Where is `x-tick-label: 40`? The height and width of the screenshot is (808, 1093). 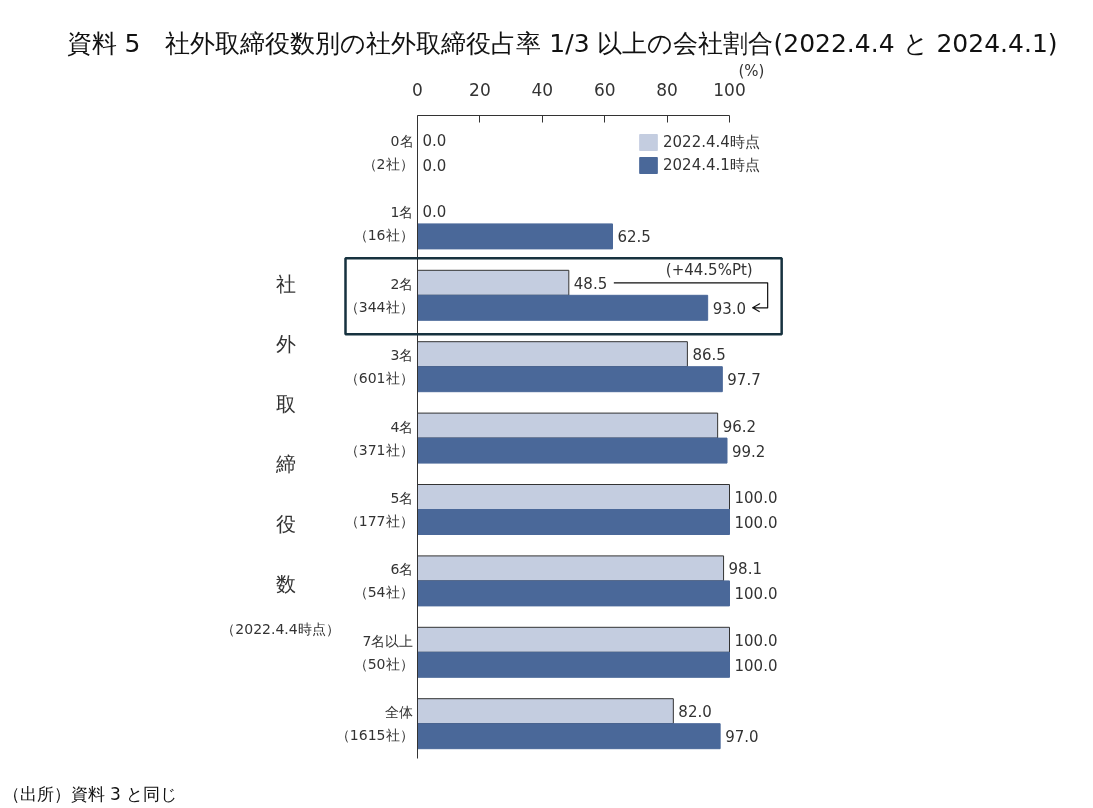
x-tick-label: 40 is located at coordinates (542, 89).